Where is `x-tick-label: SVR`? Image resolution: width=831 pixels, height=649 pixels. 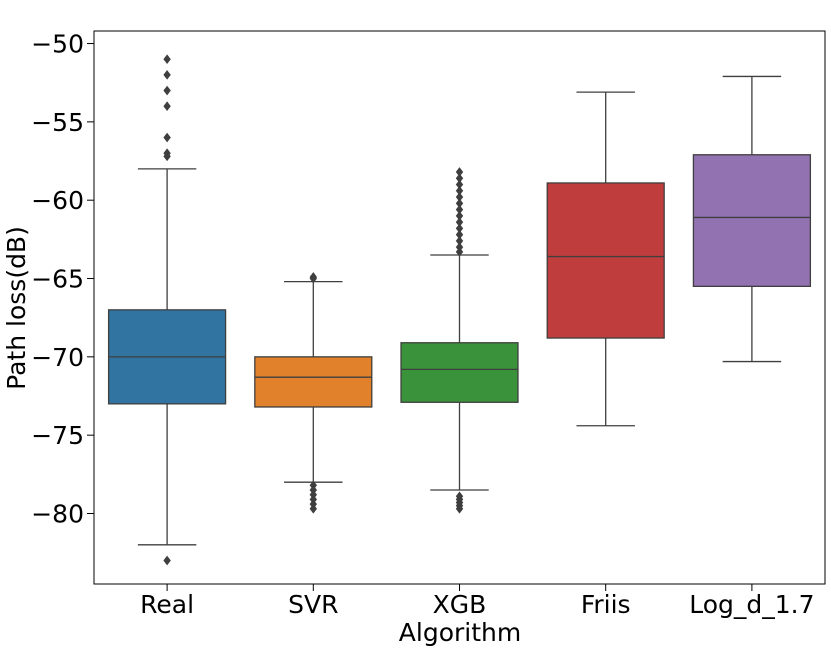
x-tick-label: SVR is located at coordinates (313, 604).